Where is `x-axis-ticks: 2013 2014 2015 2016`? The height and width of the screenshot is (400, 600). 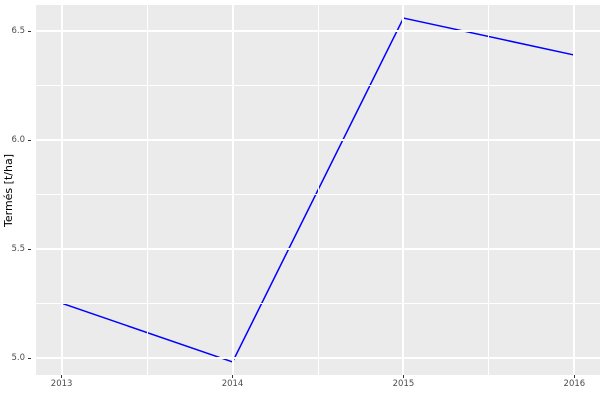
x-axis-ticks: 2013 2014 2015 2016 is located at coordinates (318, 387).